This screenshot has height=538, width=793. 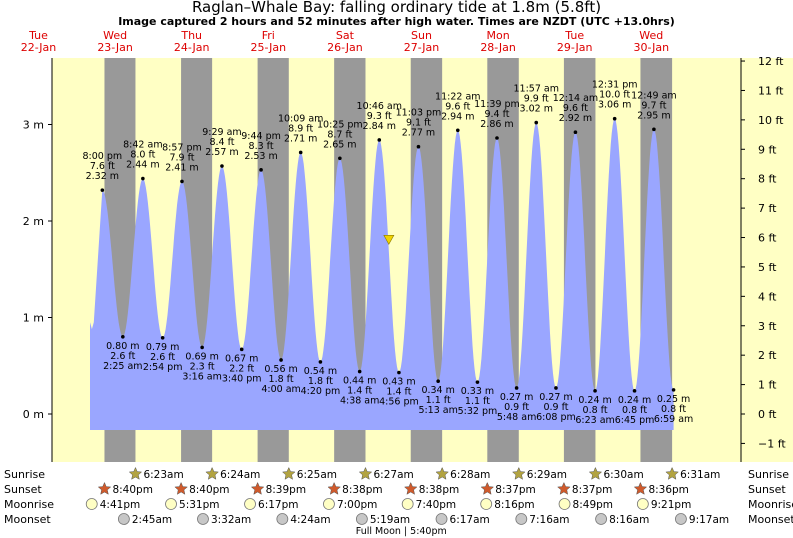 What do you see at coordinates (767, 326) in the screenshot?
I see `y-right-tick-label: 3 ft` at bounding box center [767, 326].